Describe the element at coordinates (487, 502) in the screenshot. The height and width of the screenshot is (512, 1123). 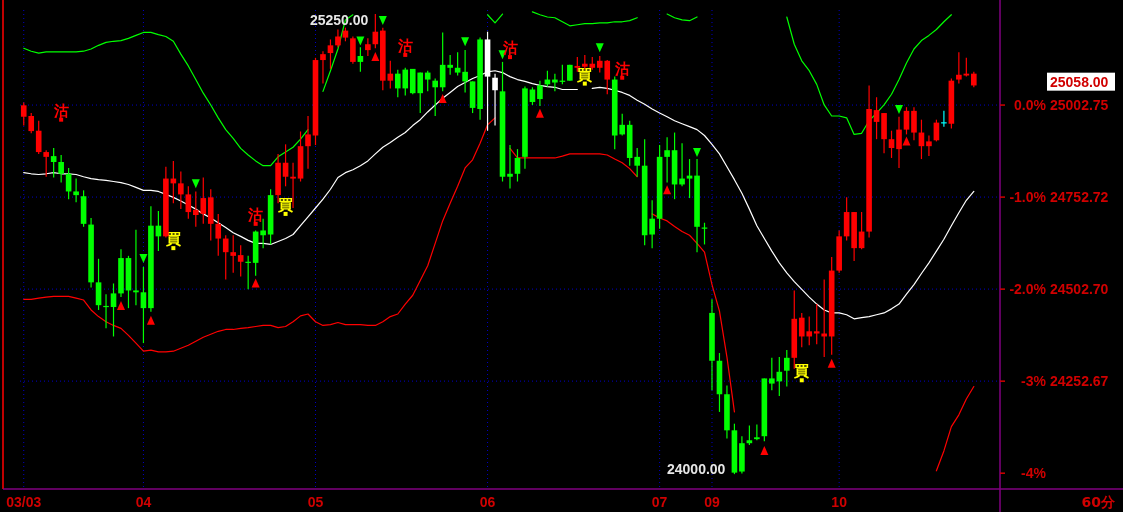
I see `x-tick-label: 06` at that location.